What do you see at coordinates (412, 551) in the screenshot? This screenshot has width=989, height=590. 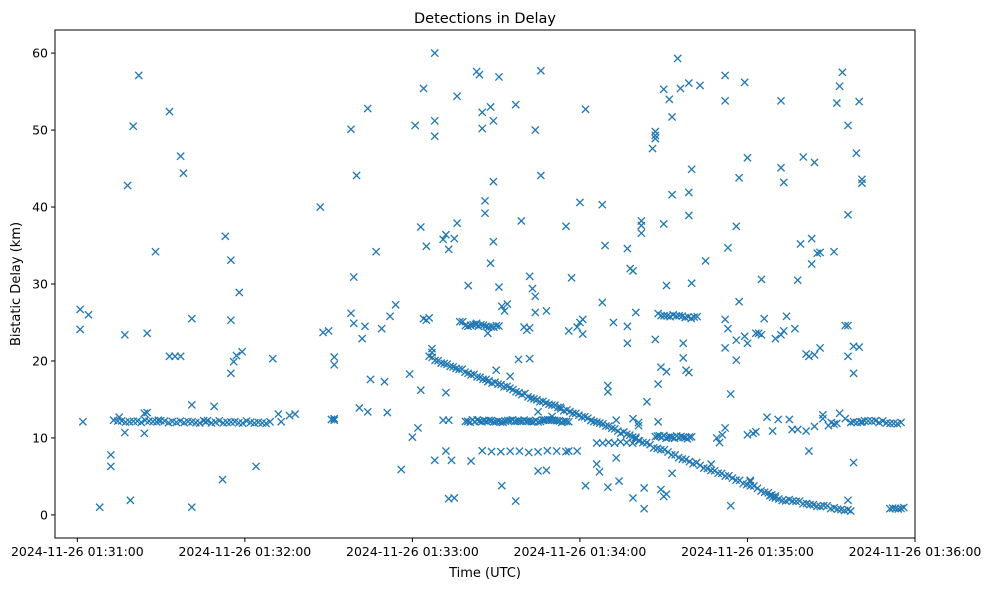 I see `x-tick-label: 2024-11-26 01:33:00` at bounding box center [412, 551].